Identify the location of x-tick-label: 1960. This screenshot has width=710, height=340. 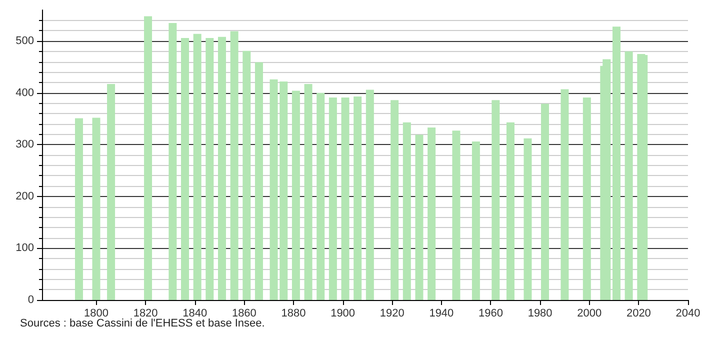
(490, 314).